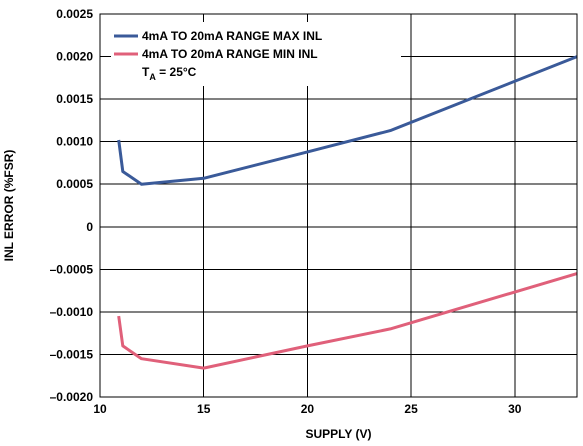 This screenshot has height=446, width=583. I want to click on y-tick-label: –0.0010, so click(72, 312).